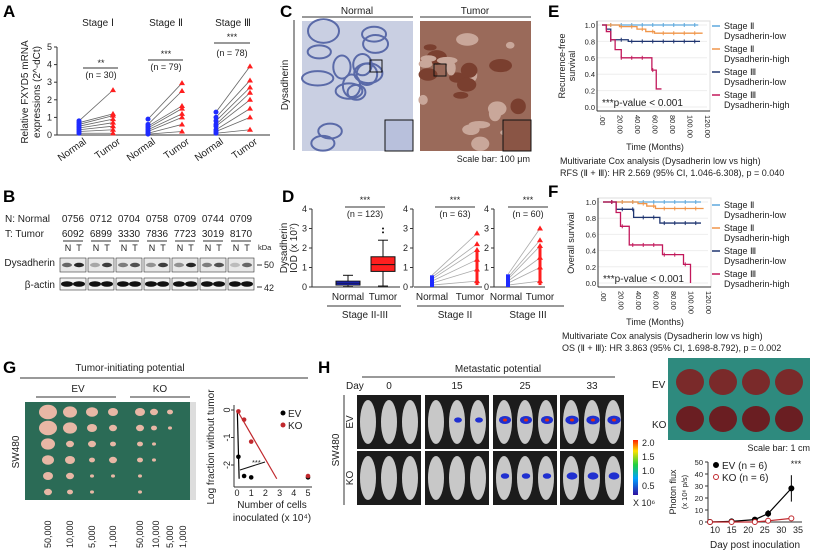 This screenshot has height=555, width=818. I want to click on g-fit-line-ev, so click(238, 444).